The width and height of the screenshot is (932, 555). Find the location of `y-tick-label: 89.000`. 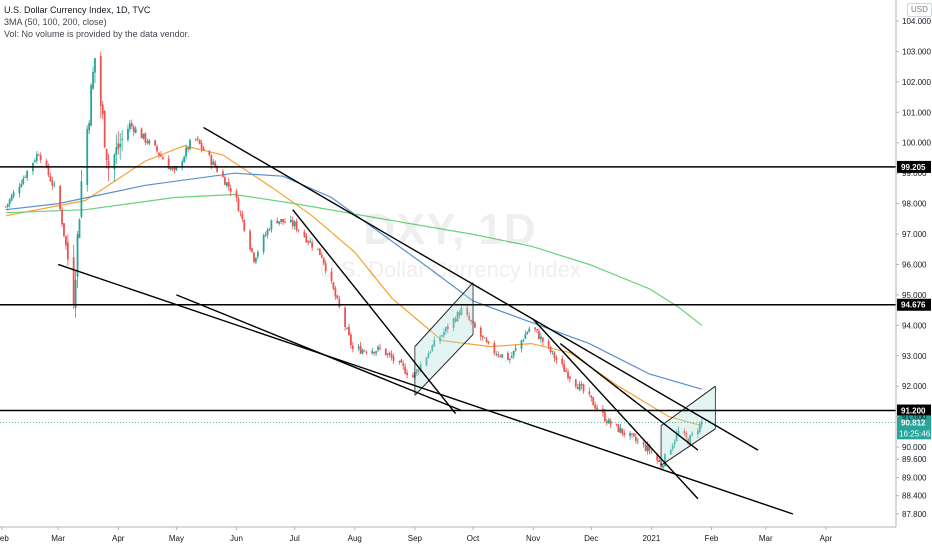

y-tick-label: 89.000 is located at coordinates (914, 477).